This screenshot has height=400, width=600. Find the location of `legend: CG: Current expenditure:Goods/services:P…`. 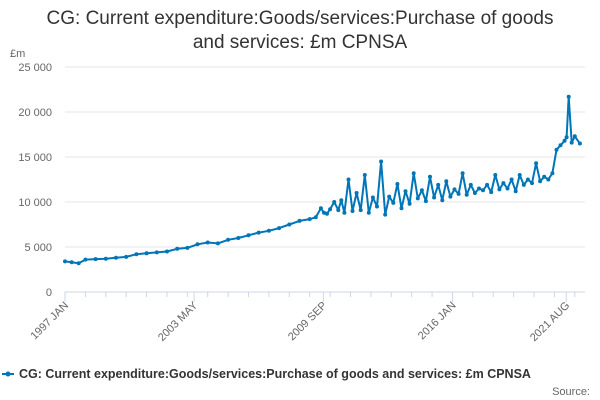

legend: CG: Current expenditure:Goods/services:P… is located at coordinates (266, 374).